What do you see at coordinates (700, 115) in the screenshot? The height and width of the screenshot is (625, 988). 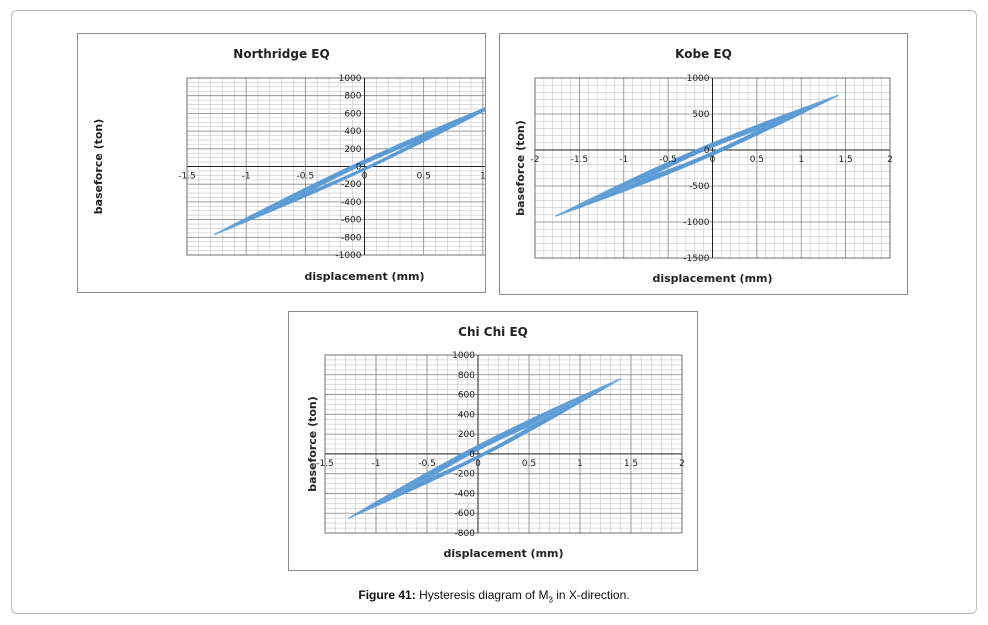 I see `y-tick-label: 500` at bounding box center [700, 115].